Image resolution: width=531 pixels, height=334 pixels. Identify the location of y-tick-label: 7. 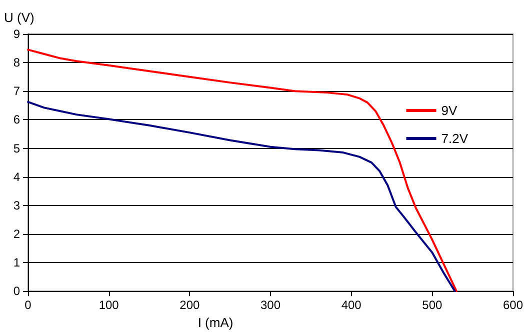
(16, 91).